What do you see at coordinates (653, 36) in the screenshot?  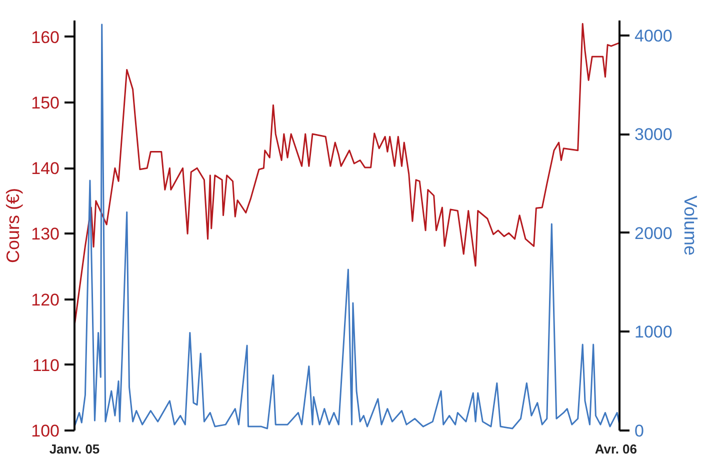 I see `y2-tick-label: 4000` at bounding box center [653, 36].